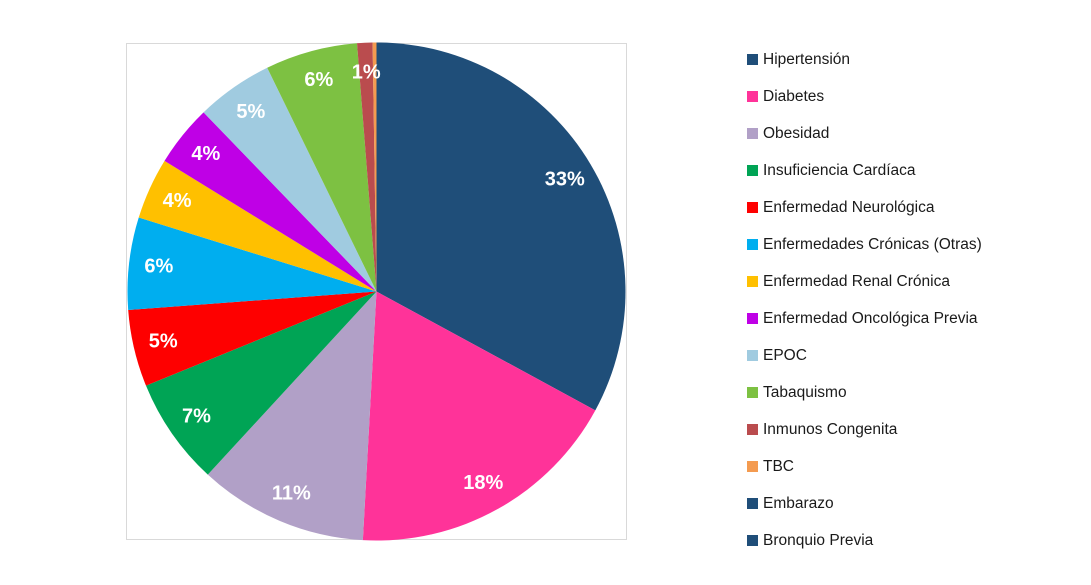 The width and height of the screenshot is (1091, 585). I want to click on legend-item-6: Enfermedad Renal Crónica, so click(864, 281).